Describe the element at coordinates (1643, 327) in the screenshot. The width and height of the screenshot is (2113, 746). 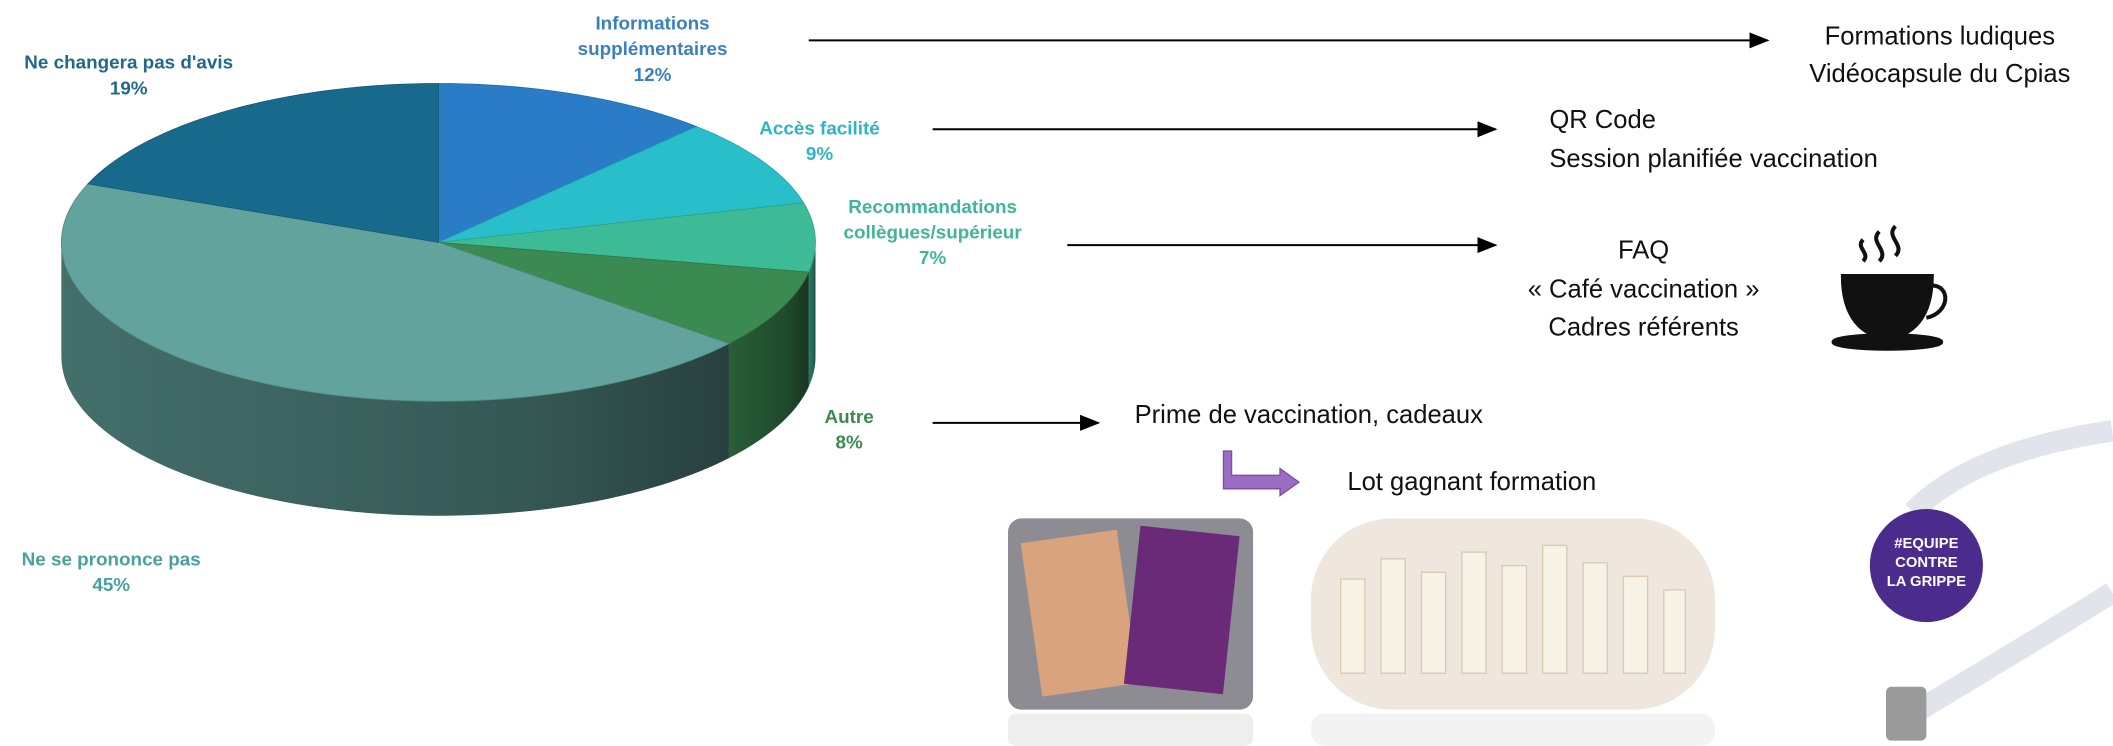
I see `action-text: Cadres référents` at that location.